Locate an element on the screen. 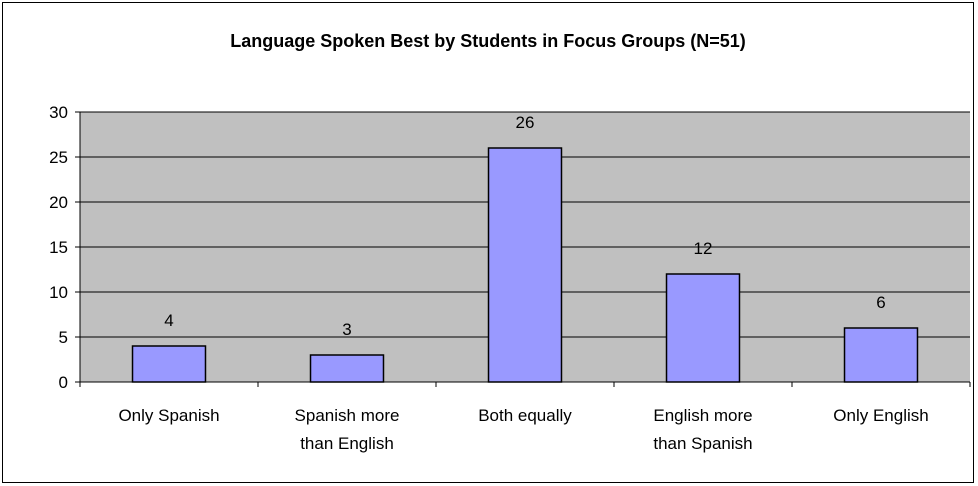 The height and width of the screenshot is (486, 978). y-tick-label: 25 is located at coordinates (58, 157).